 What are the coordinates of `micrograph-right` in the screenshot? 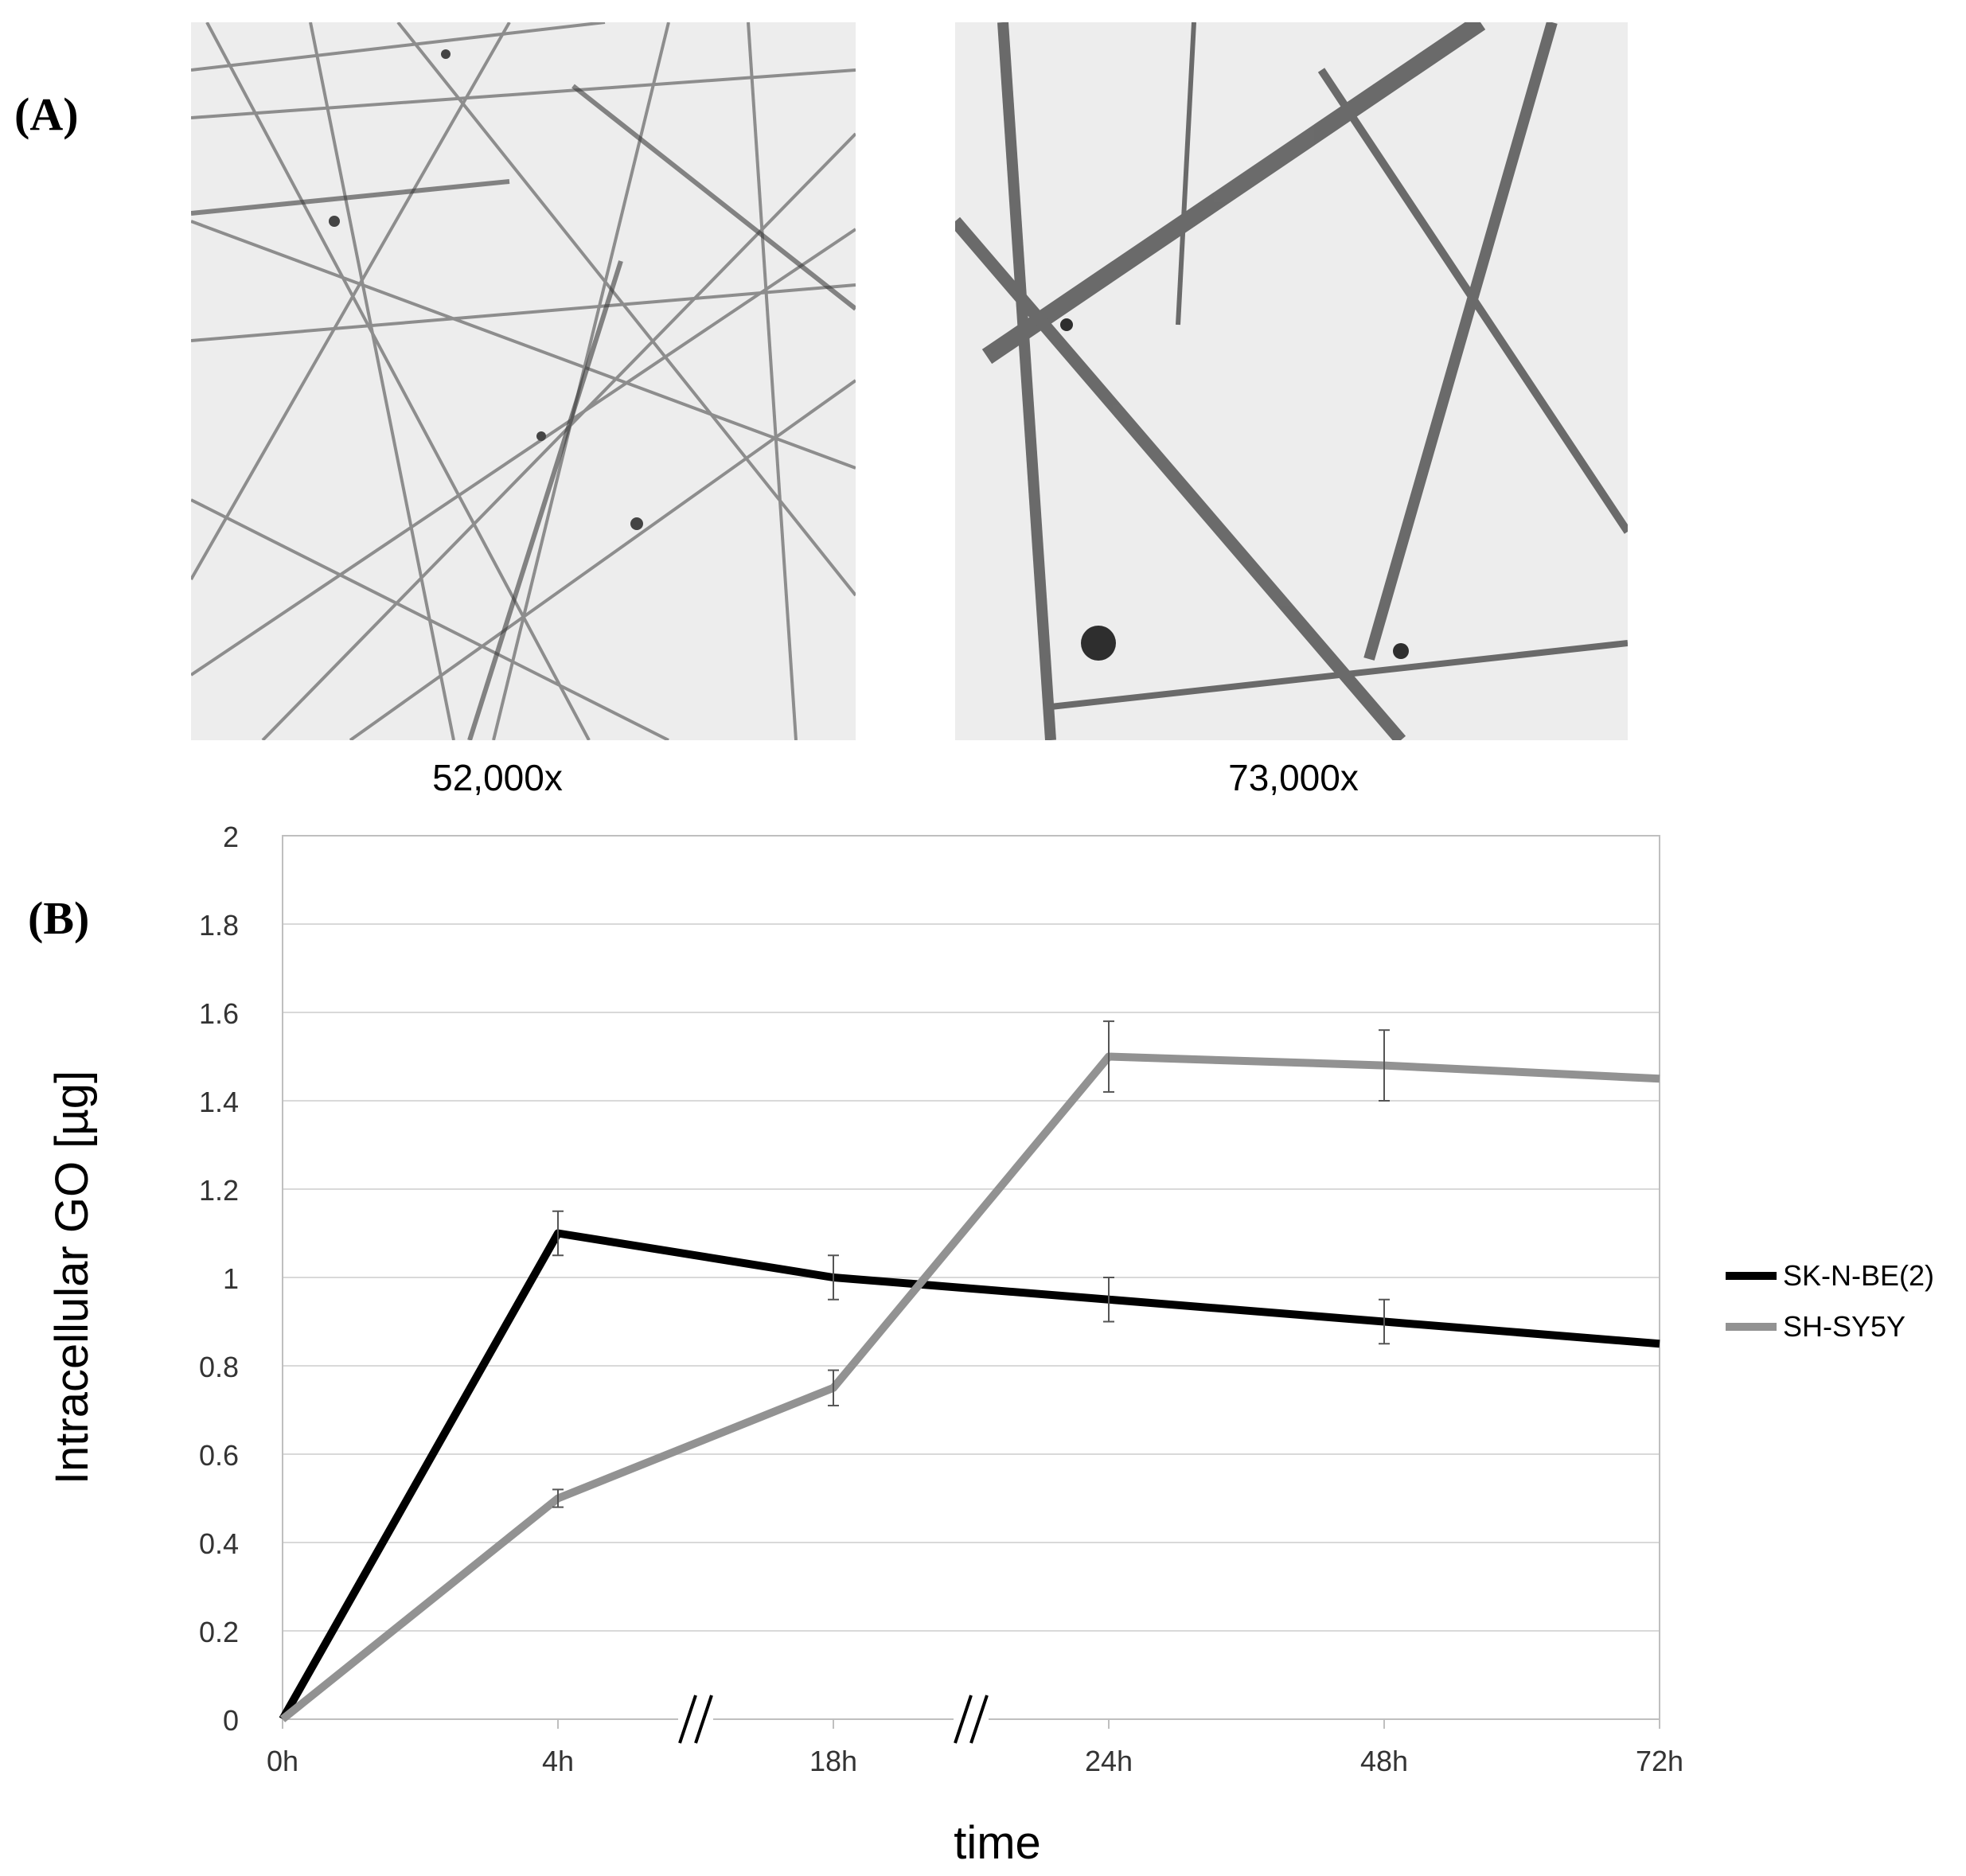 It's located at (1291, 381).